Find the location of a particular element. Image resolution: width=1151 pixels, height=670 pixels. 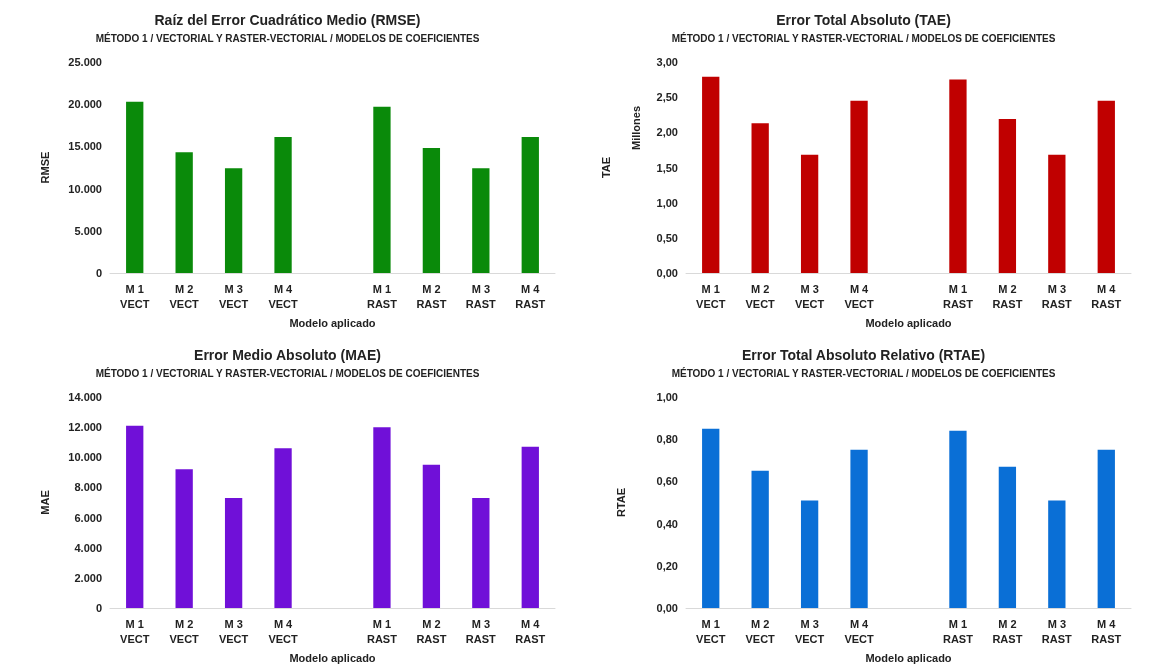

chart-title: Error Total Absoluto Relativo (RTAE) is located at coordinates (863, 355).